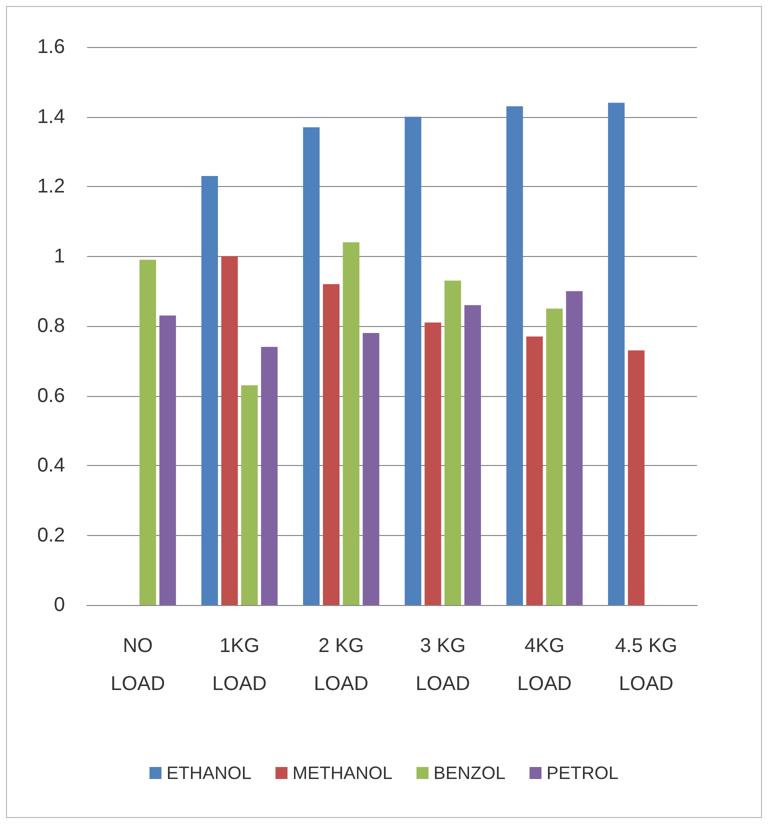 This screenshot has width=771, height=827. Describe the element at coordinates (443, 665) in the screenshot. I see `x-tick-label: 3 KG LOAD` at that location.